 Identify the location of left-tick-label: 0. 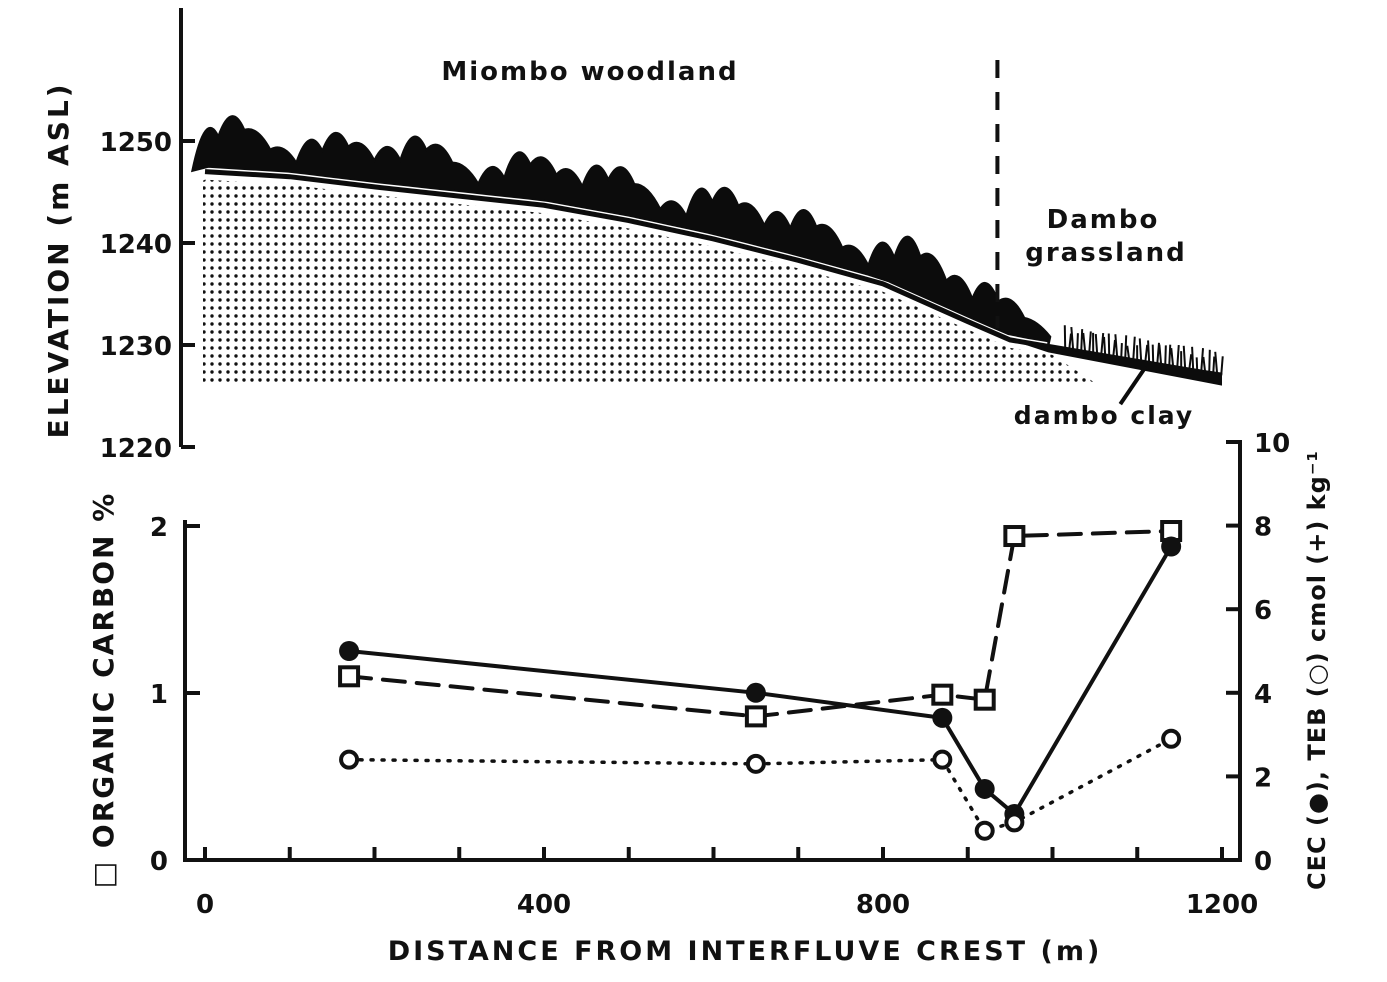
(159, 862).